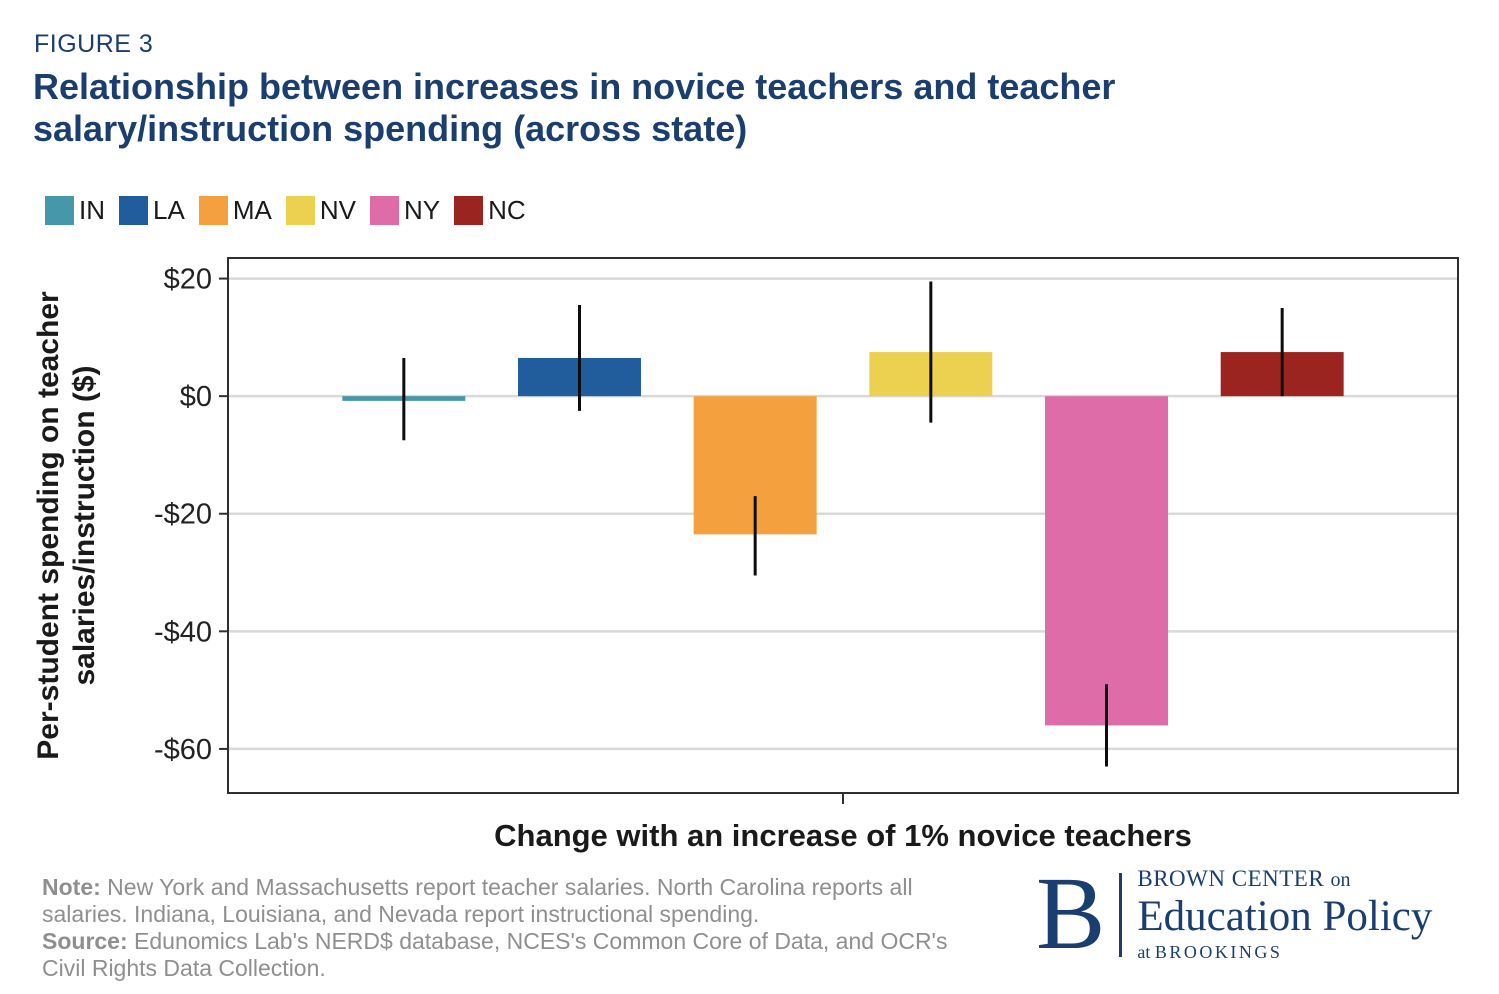 The width and height of the screenshot is (1499, 994). Describe the element at coordinates (183, 632) in the screenshot. I see `y-tick-label: -$40` at that location.